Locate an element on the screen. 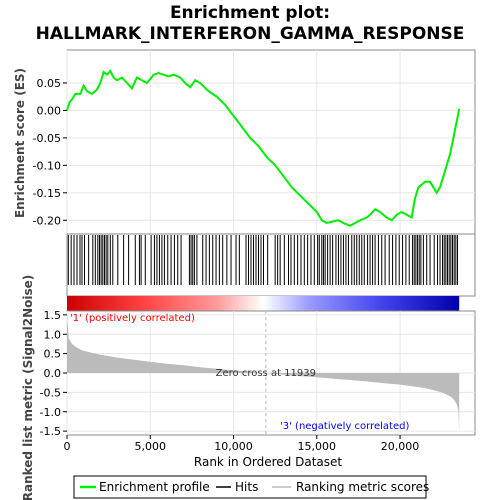 The height and width of the screenshot is (500, 500). legend-frame is located at coordinates (250, 487).